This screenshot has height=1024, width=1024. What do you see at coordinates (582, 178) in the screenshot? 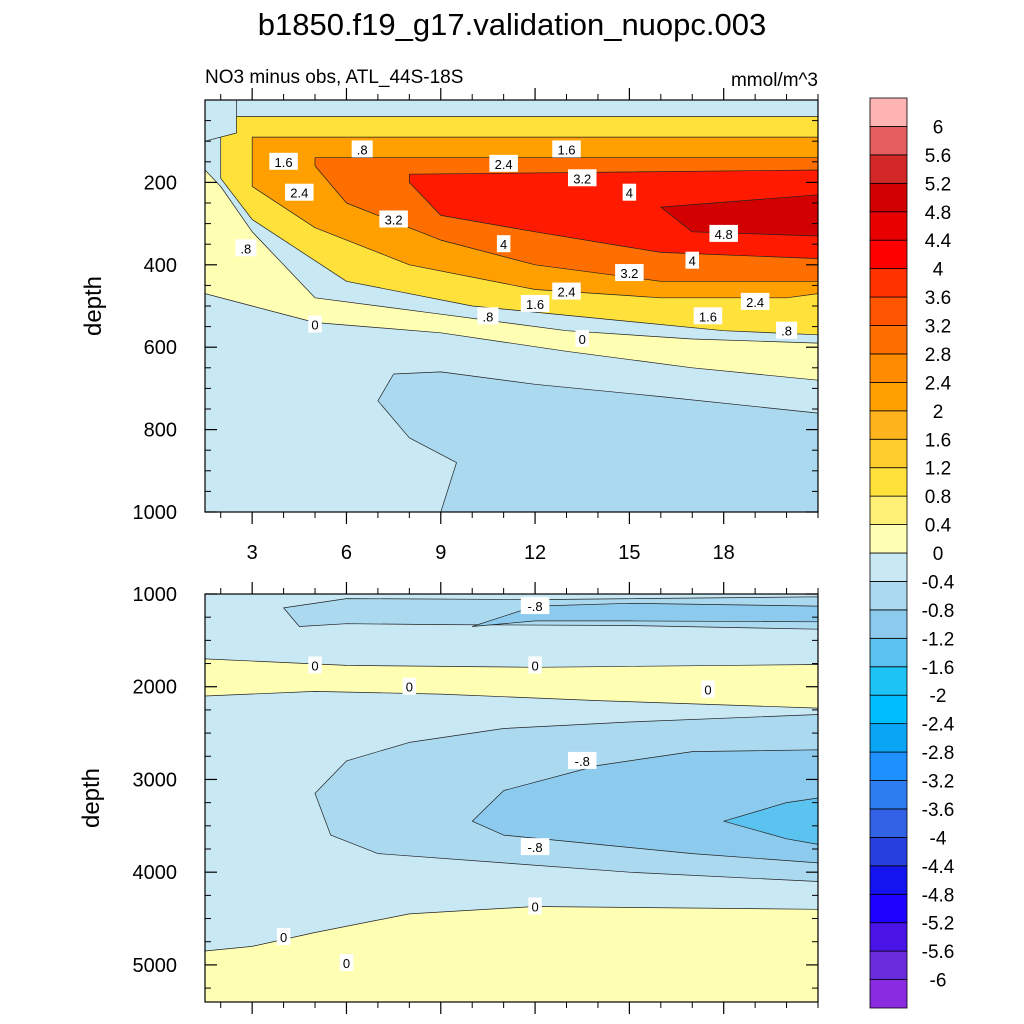
I see `contour-label-top-4: 3.2` at bounding box center [582, 178].